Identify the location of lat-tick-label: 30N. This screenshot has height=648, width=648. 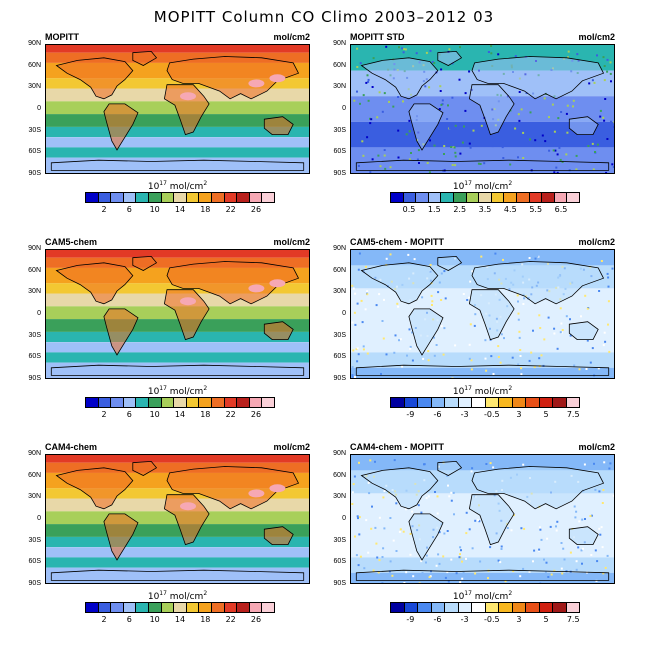
(339, 497).